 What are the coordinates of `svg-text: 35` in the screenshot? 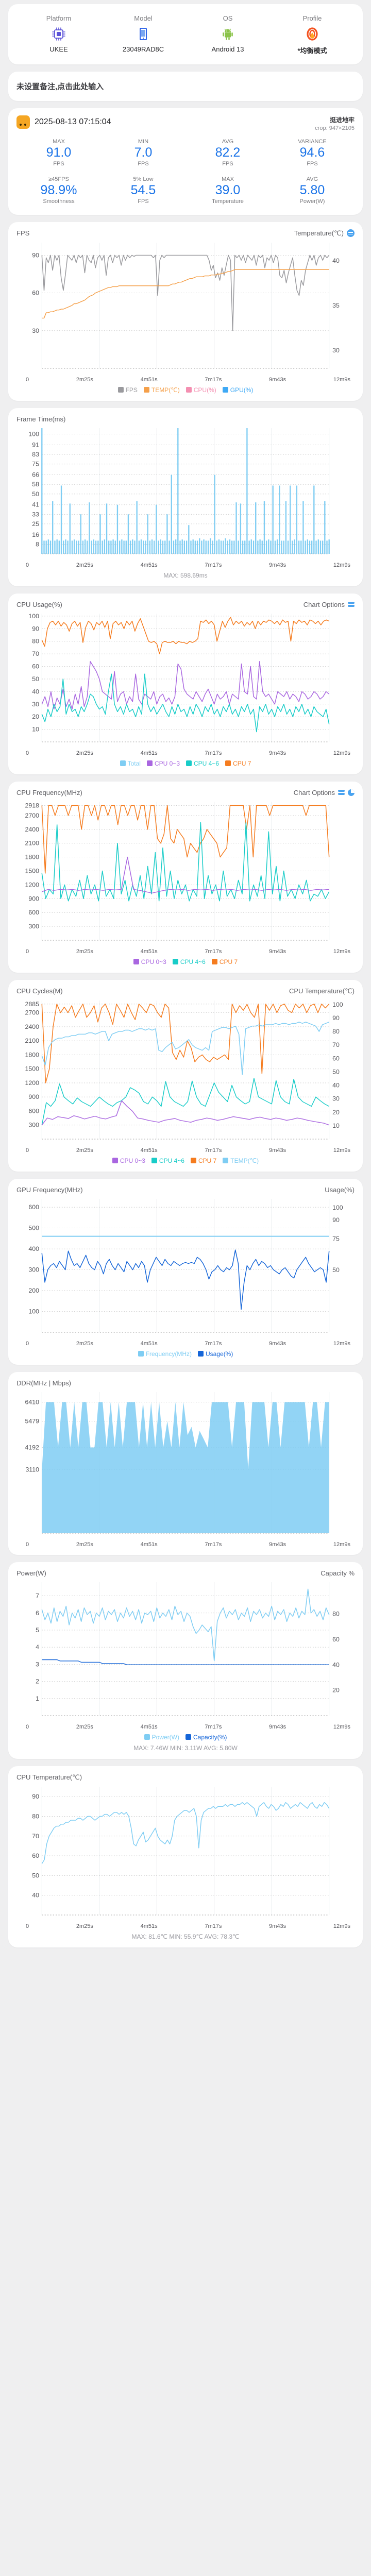 It's located at (336, 305).